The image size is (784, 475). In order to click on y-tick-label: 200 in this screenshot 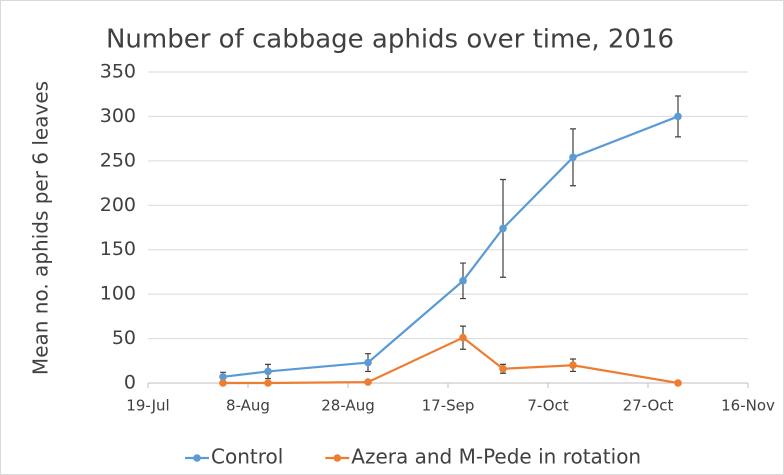, I will do `click(118, 205)`.